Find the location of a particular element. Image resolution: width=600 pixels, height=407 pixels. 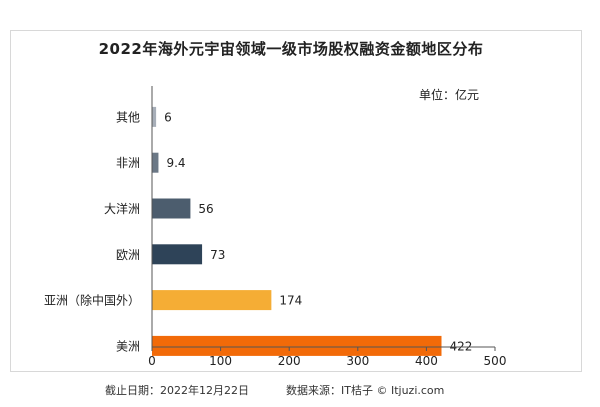

x-tick-label-5: 500 is located at coordinates (495, 361).